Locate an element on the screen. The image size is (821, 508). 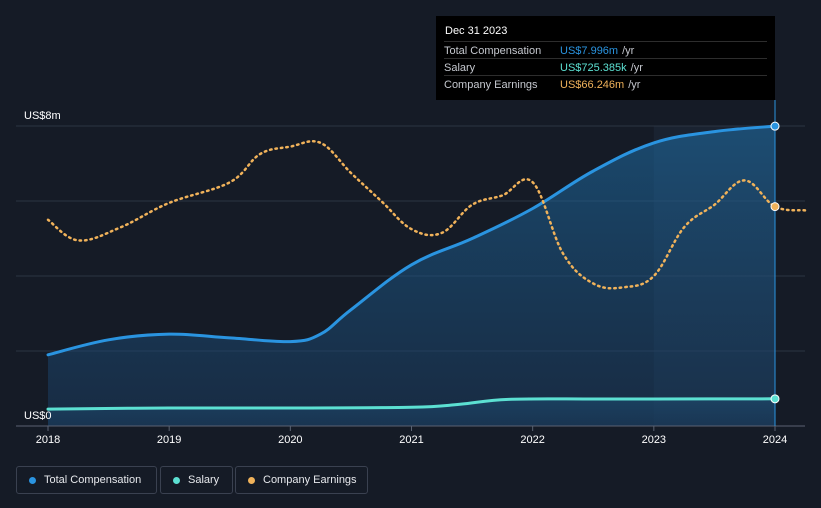
tooltip-row-salary: Salary US$725.385k/yr is located at coordinates (605, 67).